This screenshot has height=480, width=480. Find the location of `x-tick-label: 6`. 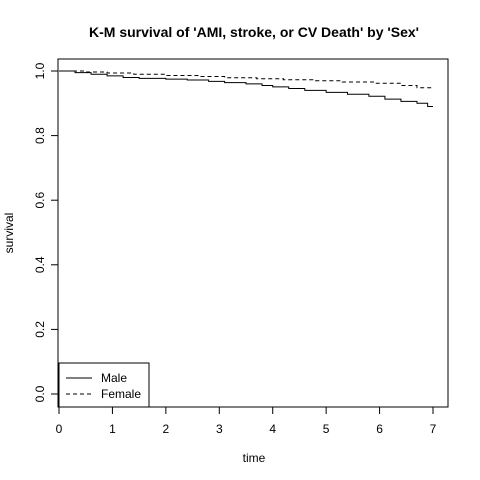

x-tick-label: 6 is located at coordinates (379, 429).